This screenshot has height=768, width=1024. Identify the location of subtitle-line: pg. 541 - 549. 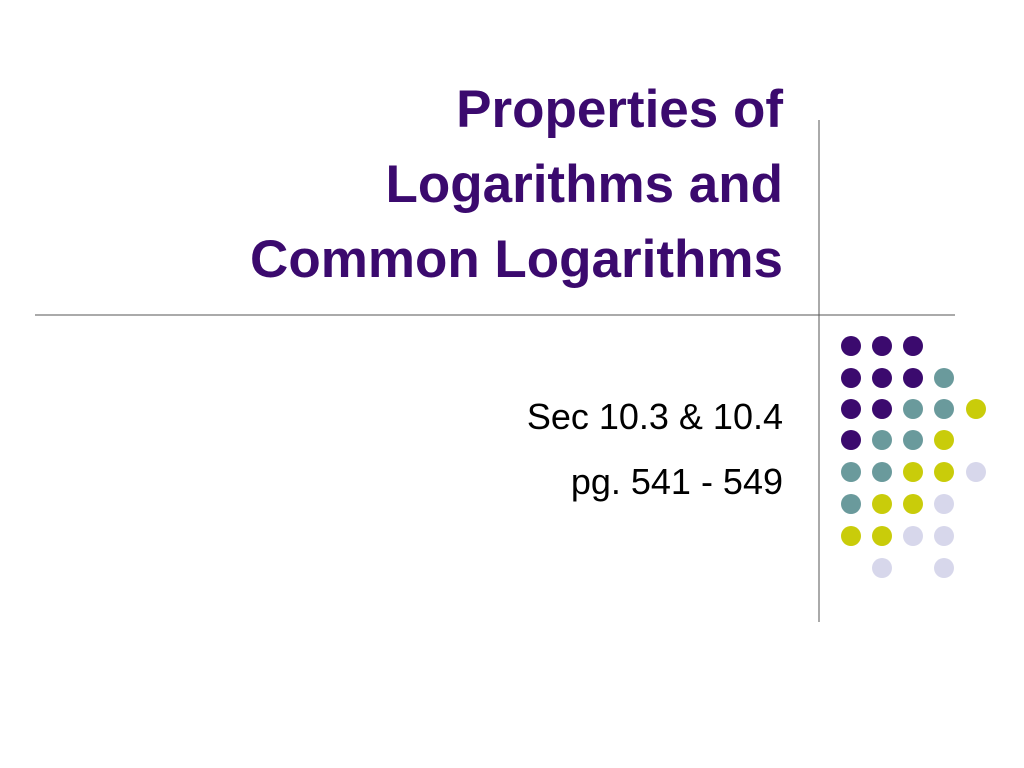
(676, 481).